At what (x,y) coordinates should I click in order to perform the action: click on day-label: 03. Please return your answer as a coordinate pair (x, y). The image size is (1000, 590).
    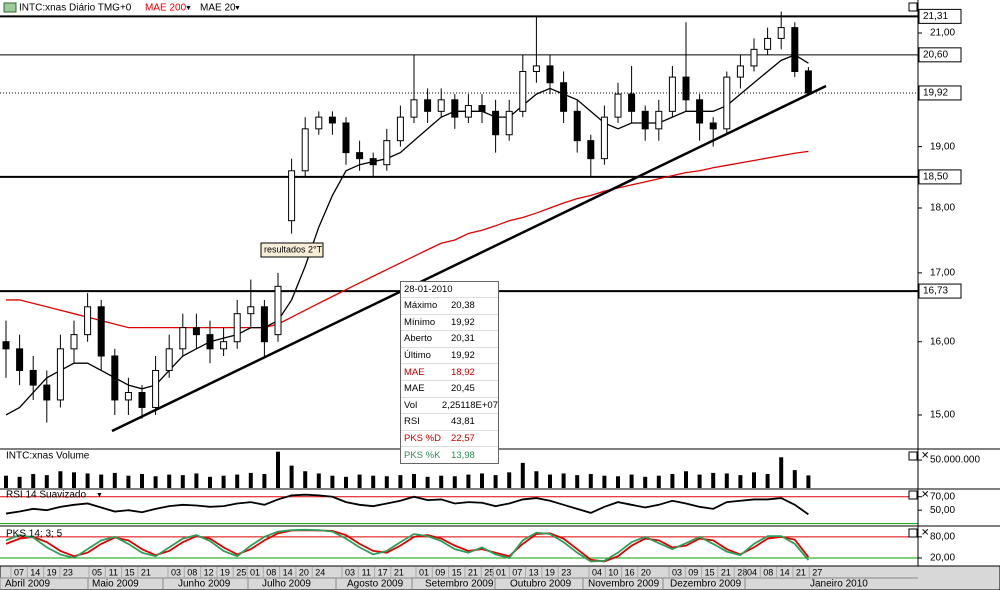
    Looking at the image, I should click on (677, 572).